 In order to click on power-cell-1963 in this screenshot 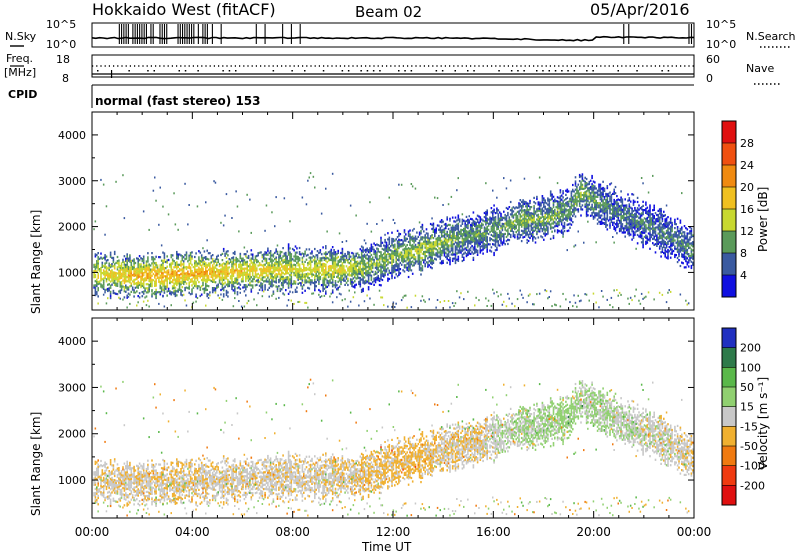, I will do `click(305, 282)`.